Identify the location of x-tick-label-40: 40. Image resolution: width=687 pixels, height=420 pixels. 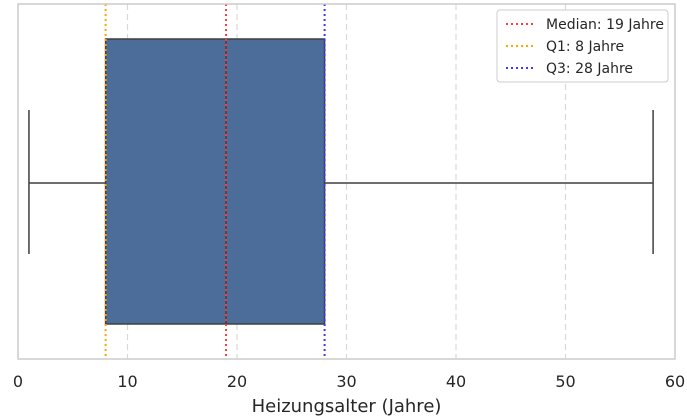
(456, 381).